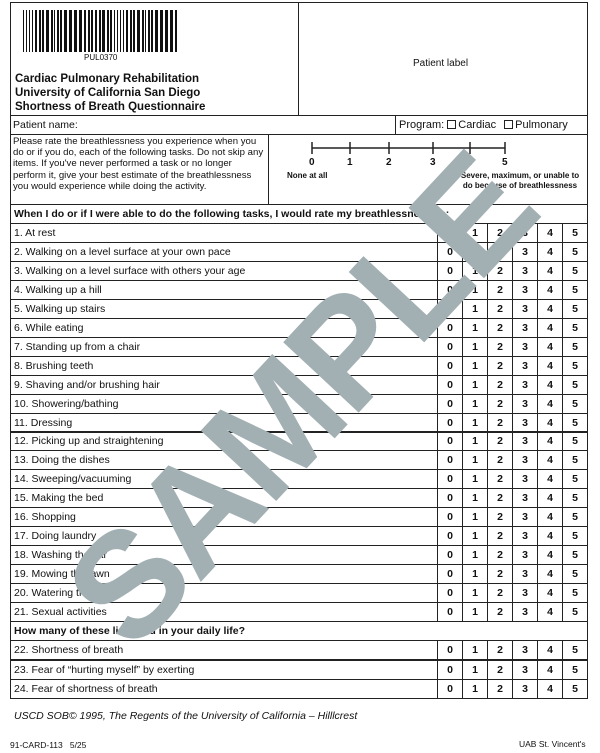 Image resolution: width=600 pixels, height=753 pixels. Describe the element at coordinates (509, 124) in the screenshot. I see `pulmonary-checkbox` at that location.